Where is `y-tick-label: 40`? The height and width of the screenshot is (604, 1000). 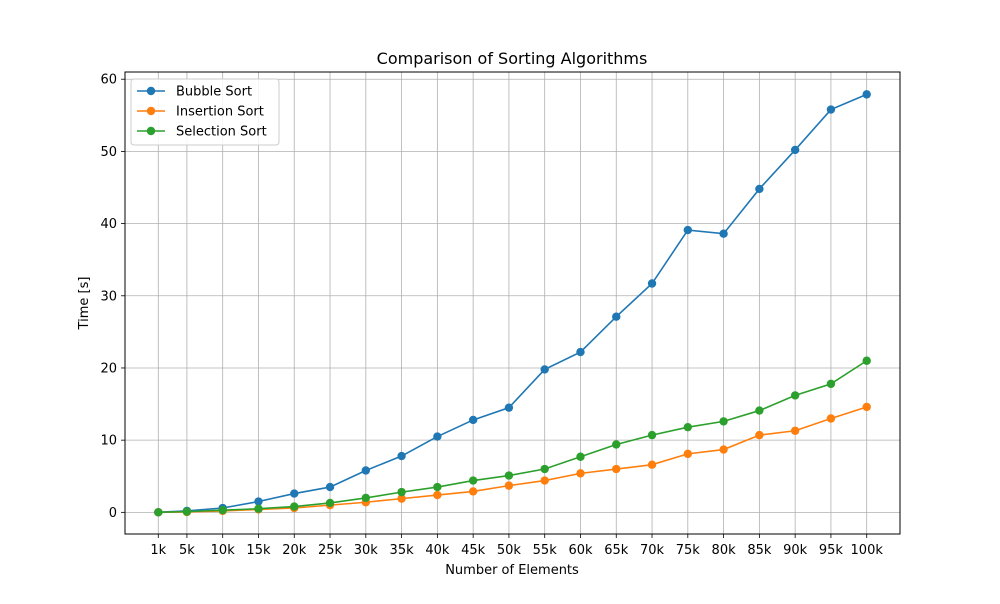 y-tick-label: 40 is located at coordinates (108, 224).